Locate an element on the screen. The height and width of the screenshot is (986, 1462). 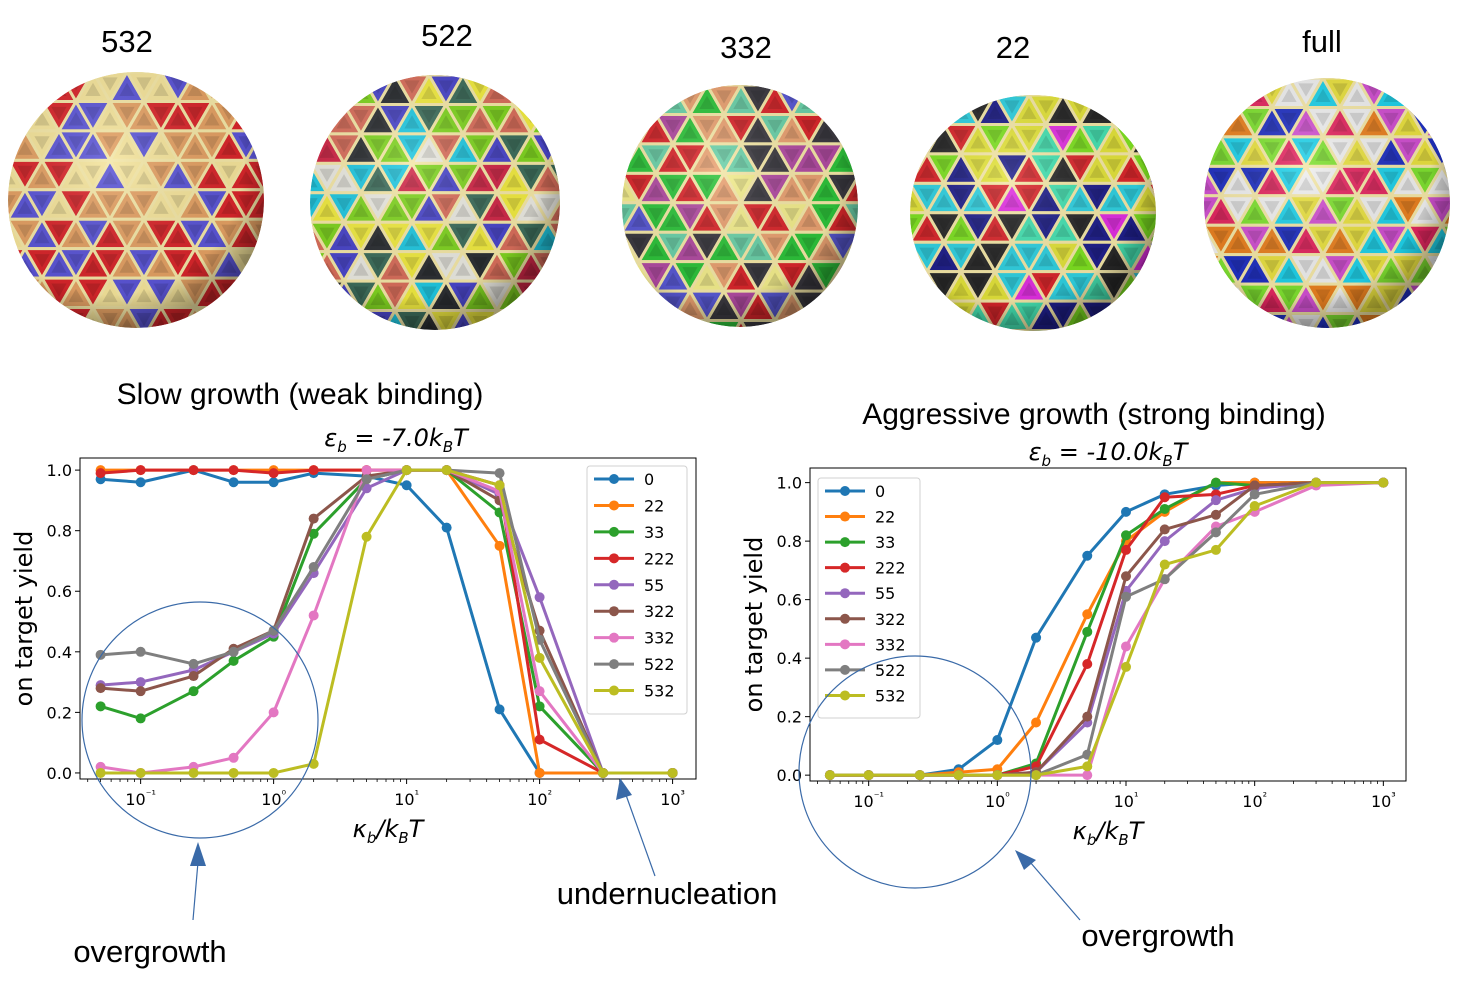
legend-label: 332 is located at coordinates (890, 644).